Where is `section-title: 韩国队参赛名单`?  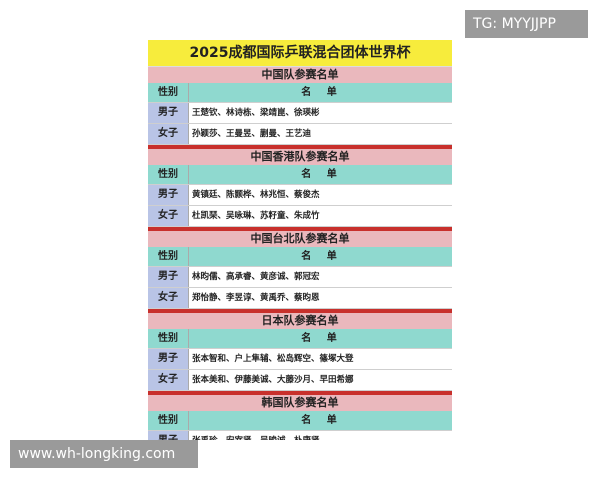 section-title: 韩国队参赛名单 is located at coordinates (300, 403).